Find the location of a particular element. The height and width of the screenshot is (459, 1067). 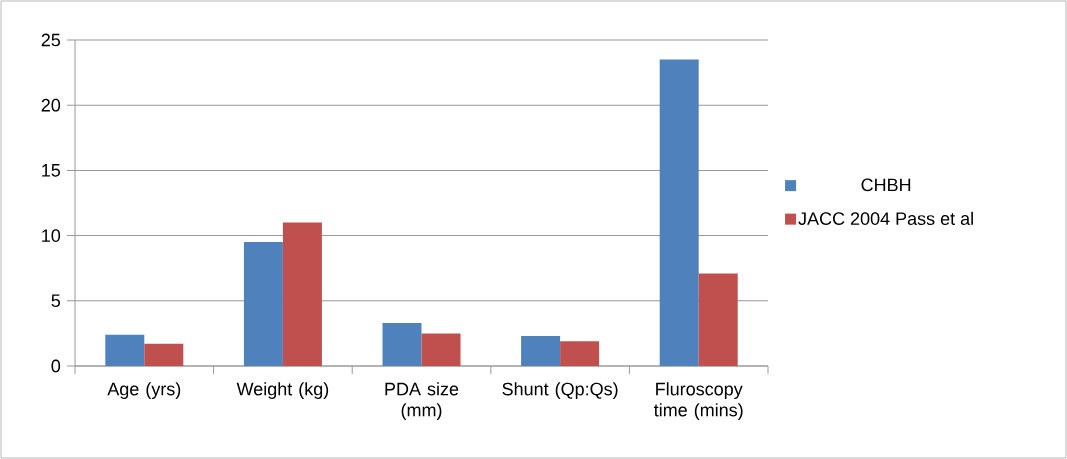

y-tick-label: 25 is located at coordinates (51, 40).